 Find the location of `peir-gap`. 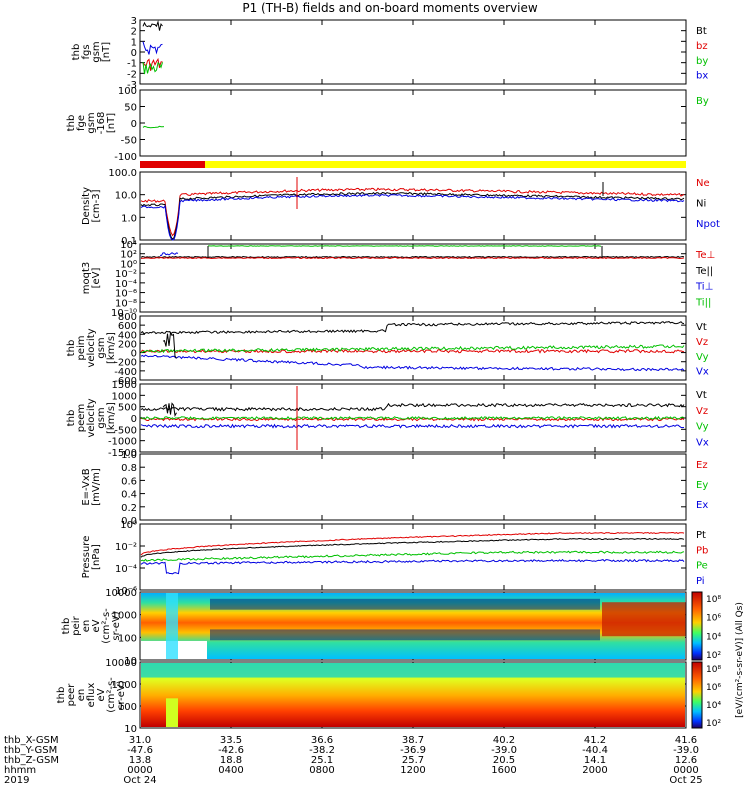

peir-gap is located at coordinates (172, 626).